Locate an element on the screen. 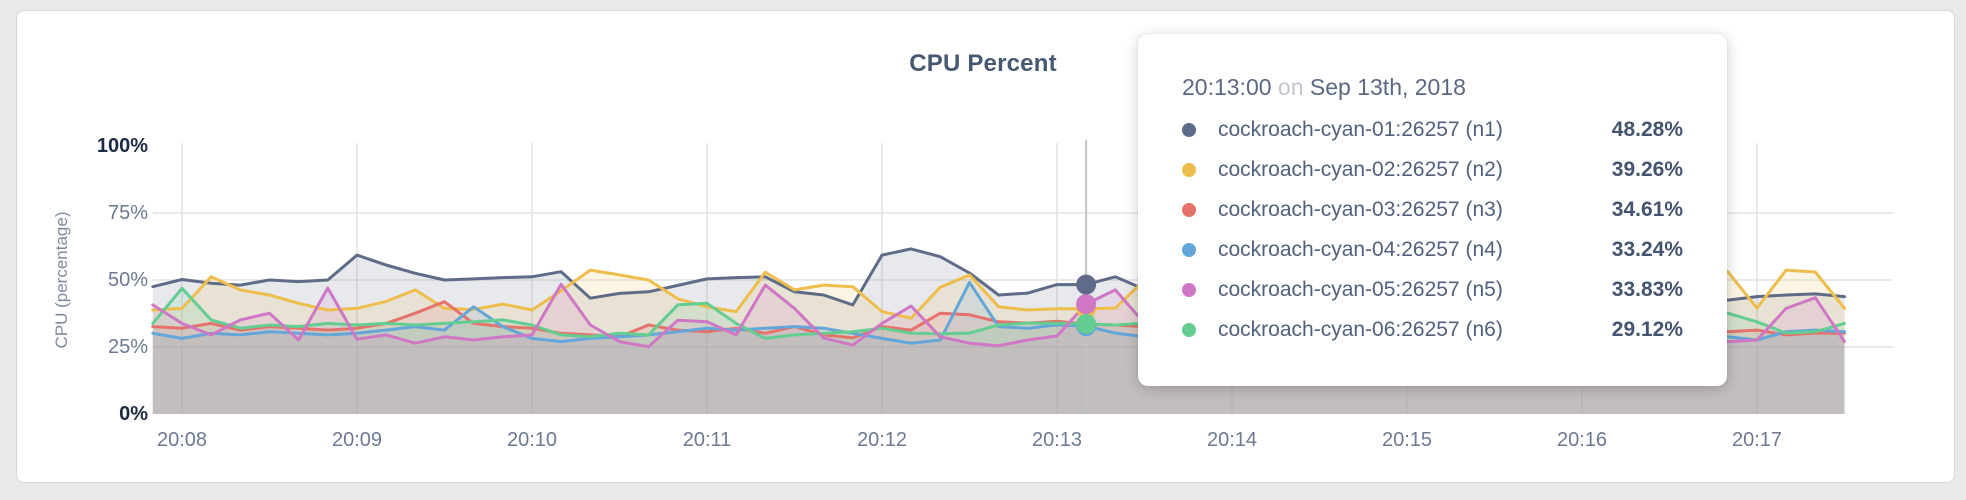  tooltip-series-name: cockroach-cyan-05:26257 (n5) is located at coordinates (1360, 289).